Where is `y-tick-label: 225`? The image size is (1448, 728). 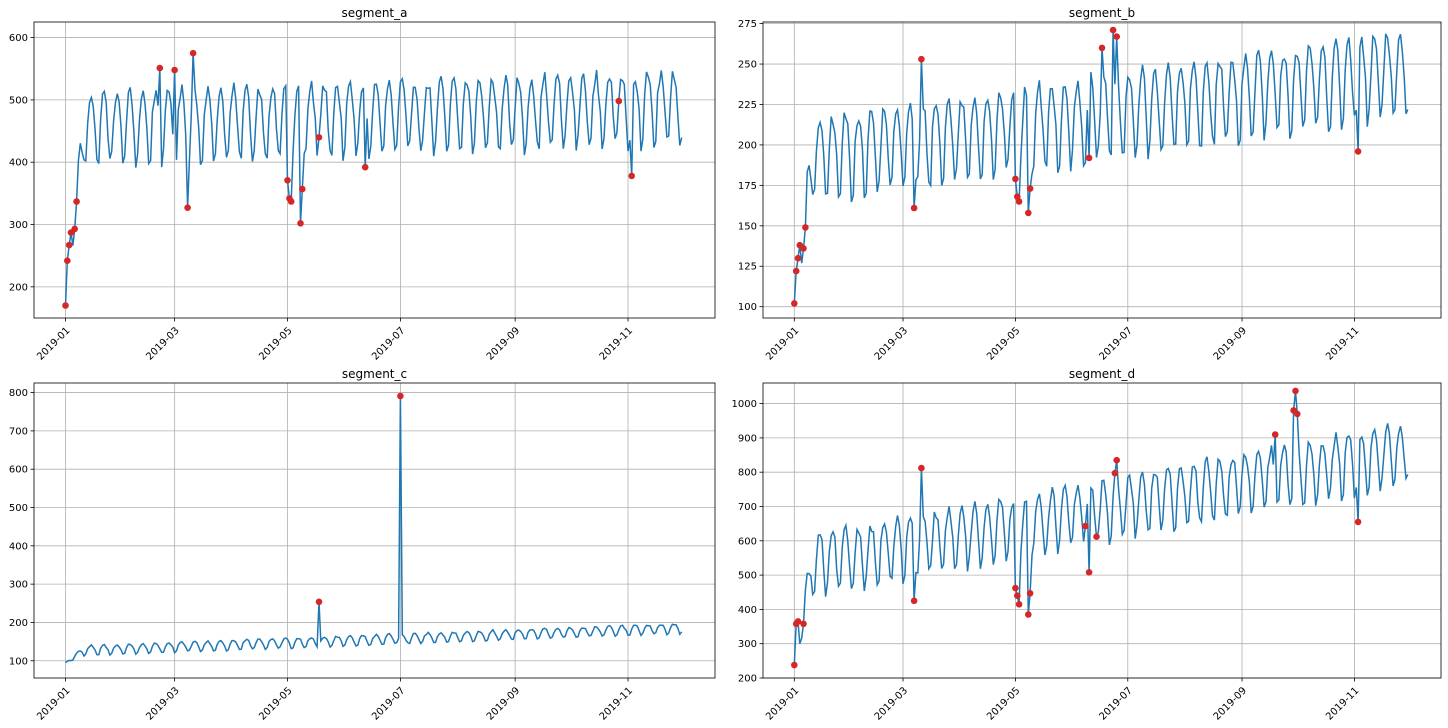
y-tick-label: 225 is located at coordinates (747, 105).